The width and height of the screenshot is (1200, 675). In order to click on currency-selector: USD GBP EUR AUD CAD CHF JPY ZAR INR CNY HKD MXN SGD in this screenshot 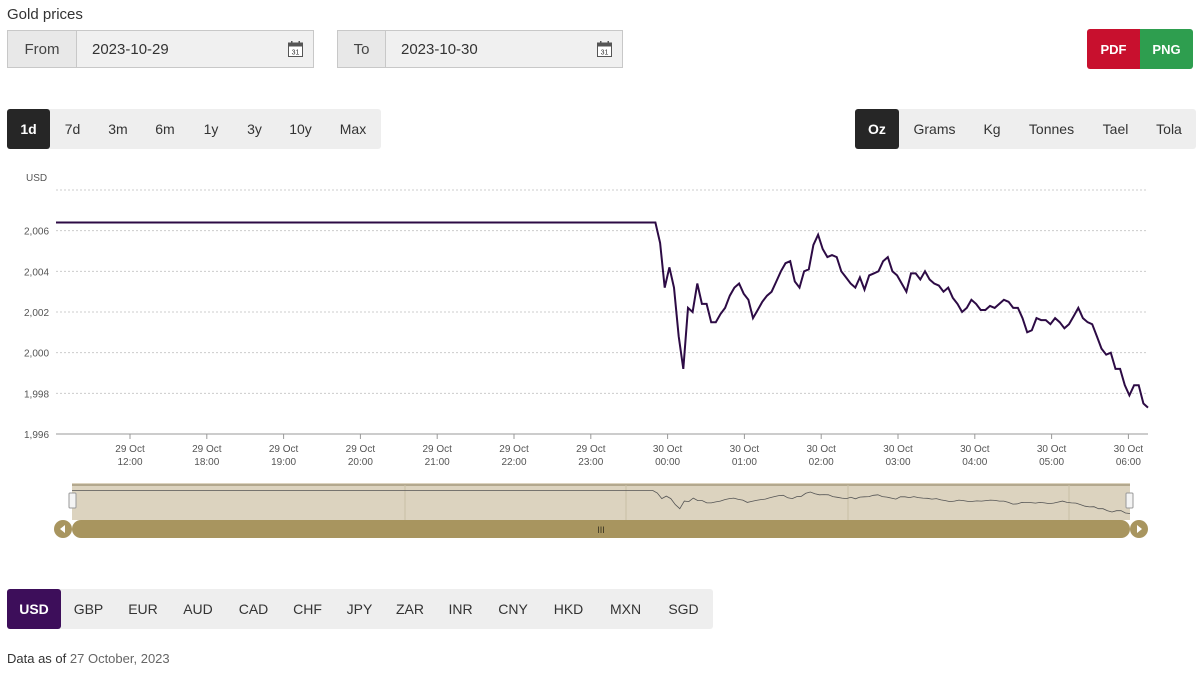, I will do `click(360, 609)`.